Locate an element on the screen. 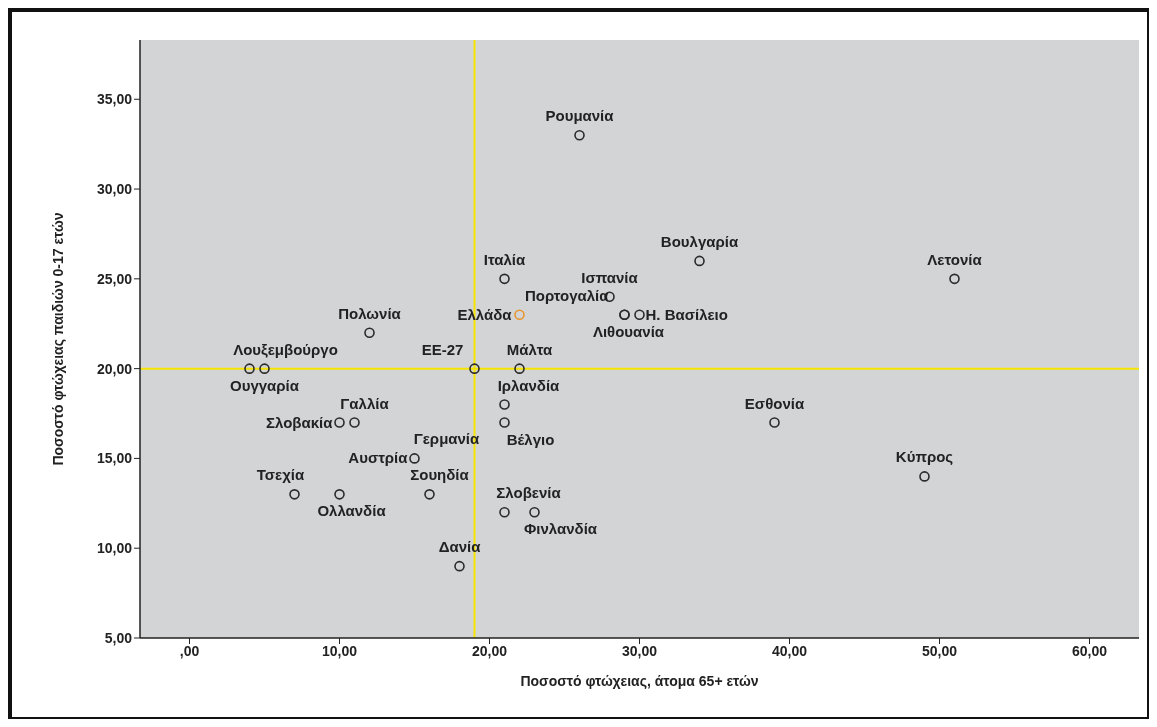 The height and width of the screenshot is (727, 1157). annotation: Λετονία is located at coordinates (955, 259).